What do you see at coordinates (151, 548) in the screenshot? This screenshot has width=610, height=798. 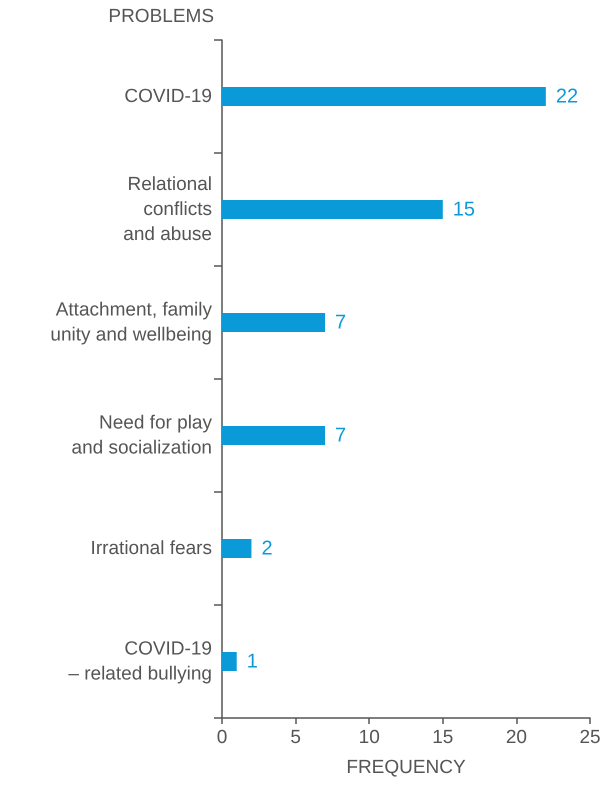 I see `y-tick-label: Irrational fears` at bounding box center [151, 548].